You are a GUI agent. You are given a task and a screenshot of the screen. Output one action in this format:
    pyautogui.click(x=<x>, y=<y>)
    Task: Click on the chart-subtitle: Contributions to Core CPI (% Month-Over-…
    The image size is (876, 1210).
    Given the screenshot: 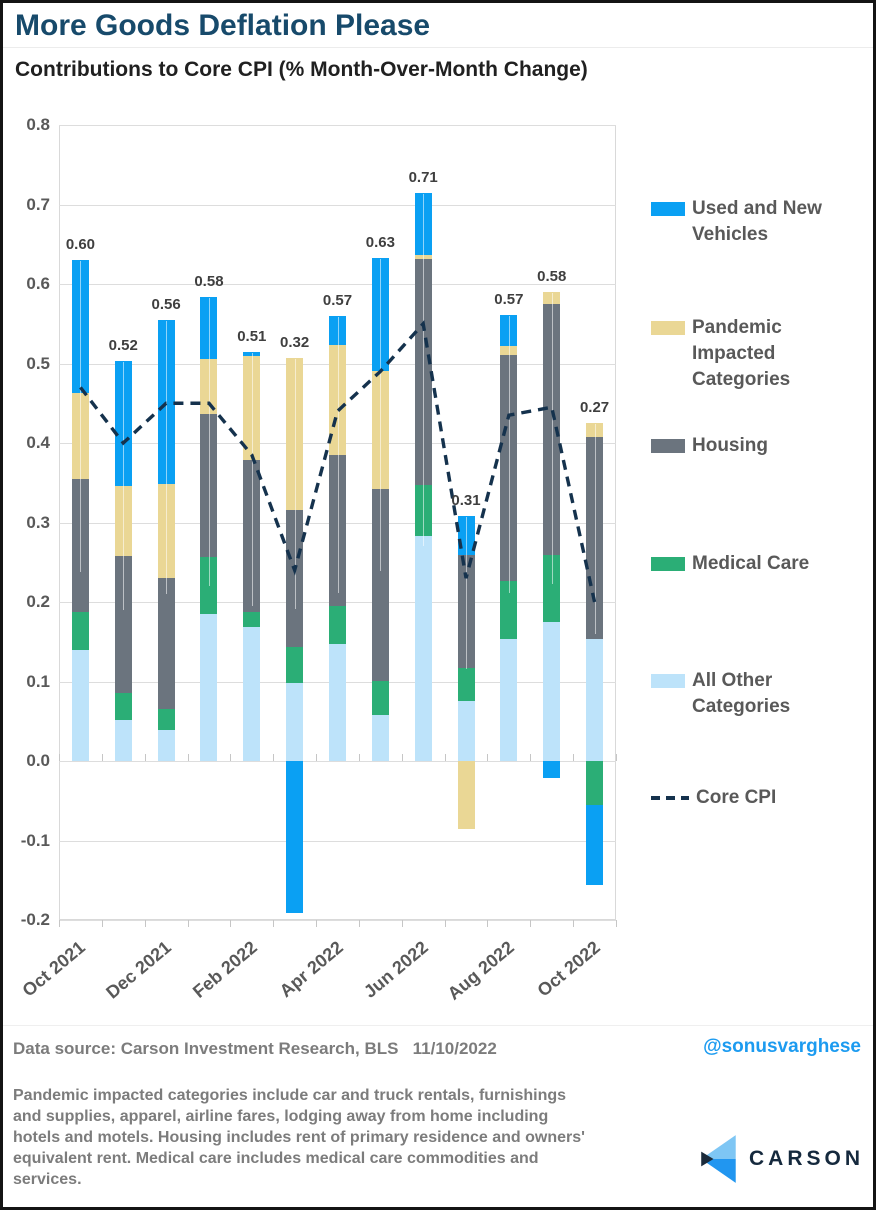 What is the action you would take?
    pyautogui.click(x=301, y=69)
    